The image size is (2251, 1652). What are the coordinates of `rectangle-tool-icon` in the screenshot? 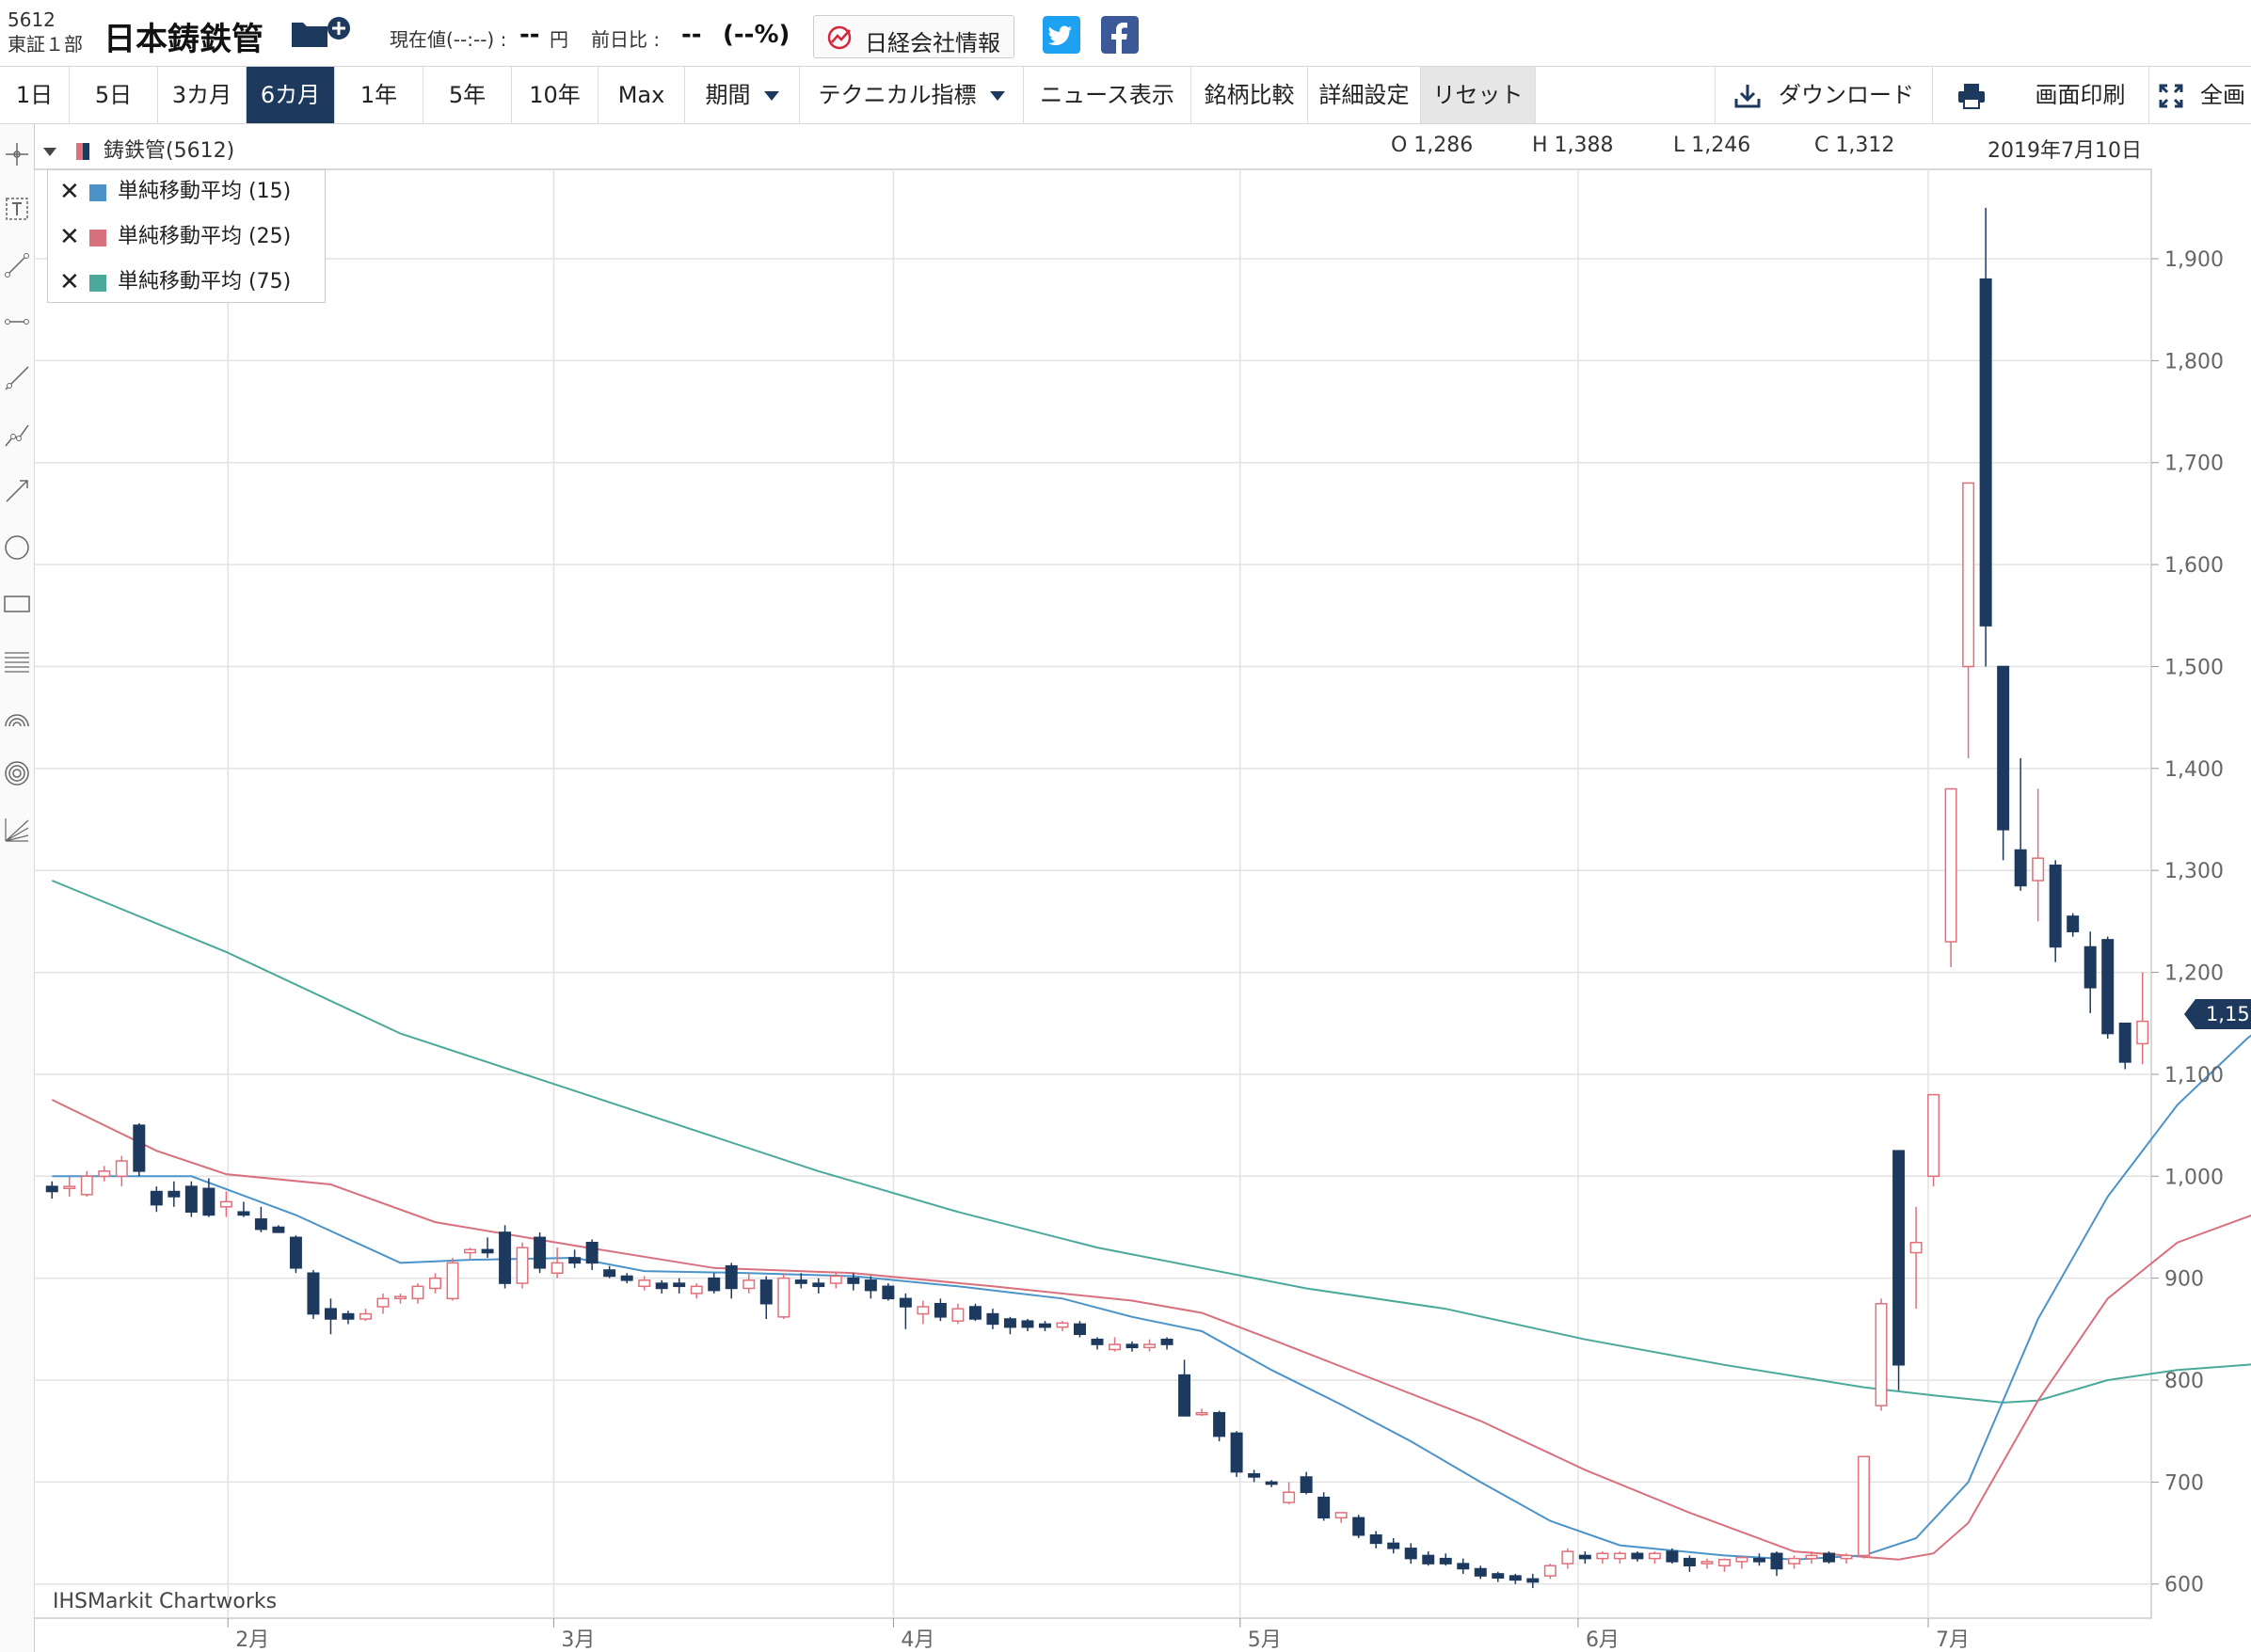 It's located at (17, 604).